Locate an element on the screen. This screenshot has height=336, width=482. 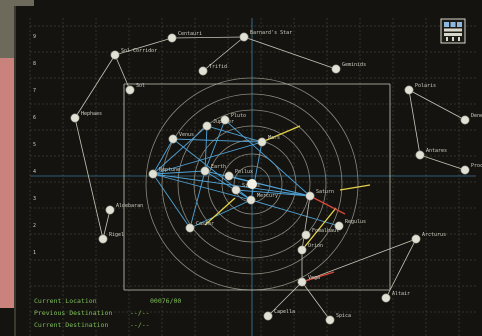
map-node-hephaes: Hephaes is located at coordinates (86, 117).